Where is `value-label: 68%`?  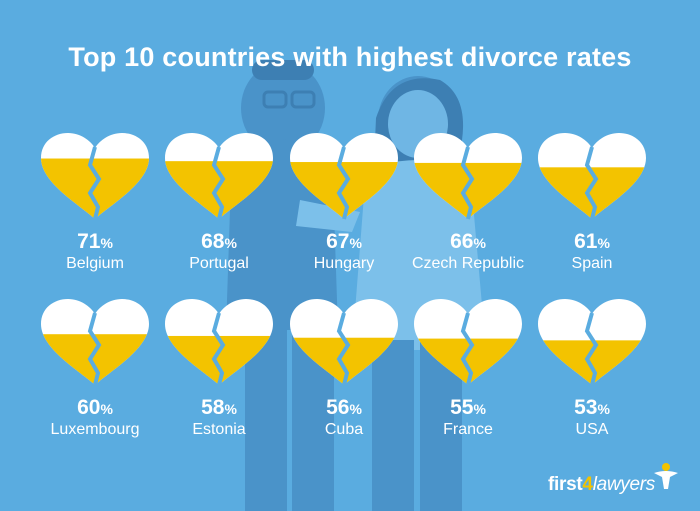 value-label: 68% is located at coordinates (219, 242).